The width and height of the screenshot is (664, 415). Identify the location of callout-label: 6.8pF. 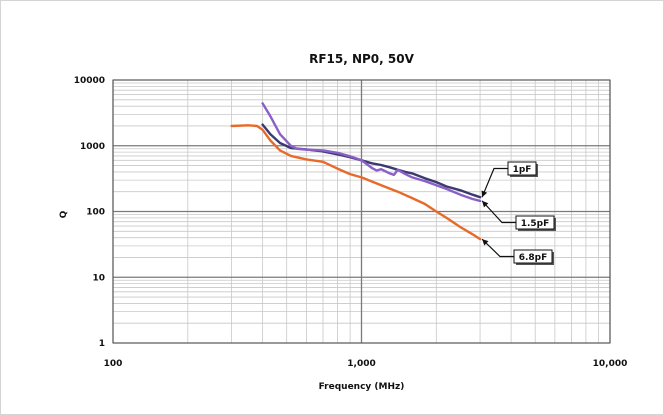
(533, 258).